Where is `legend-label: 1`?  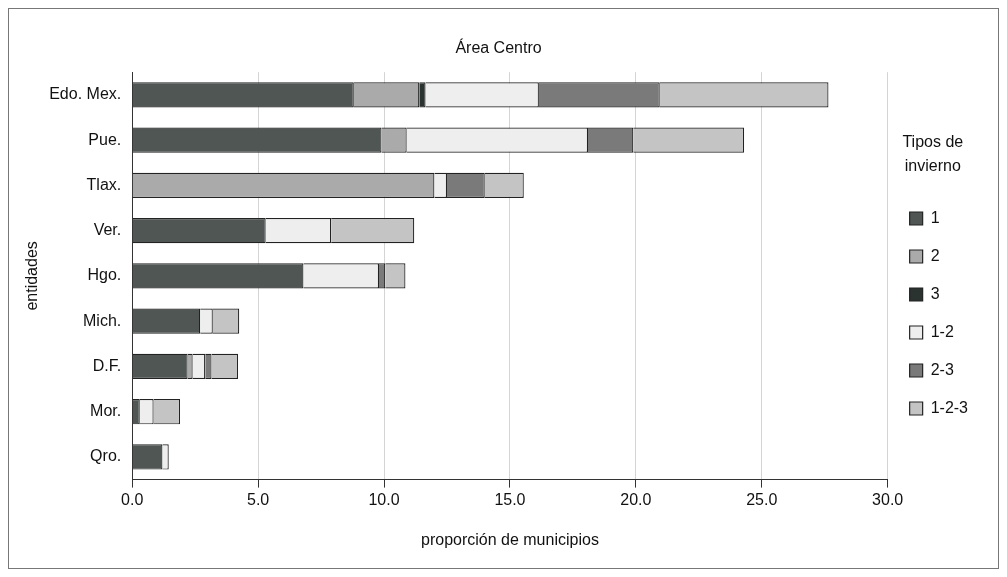
legend-label: 1 is located at coordinates (935, 217).